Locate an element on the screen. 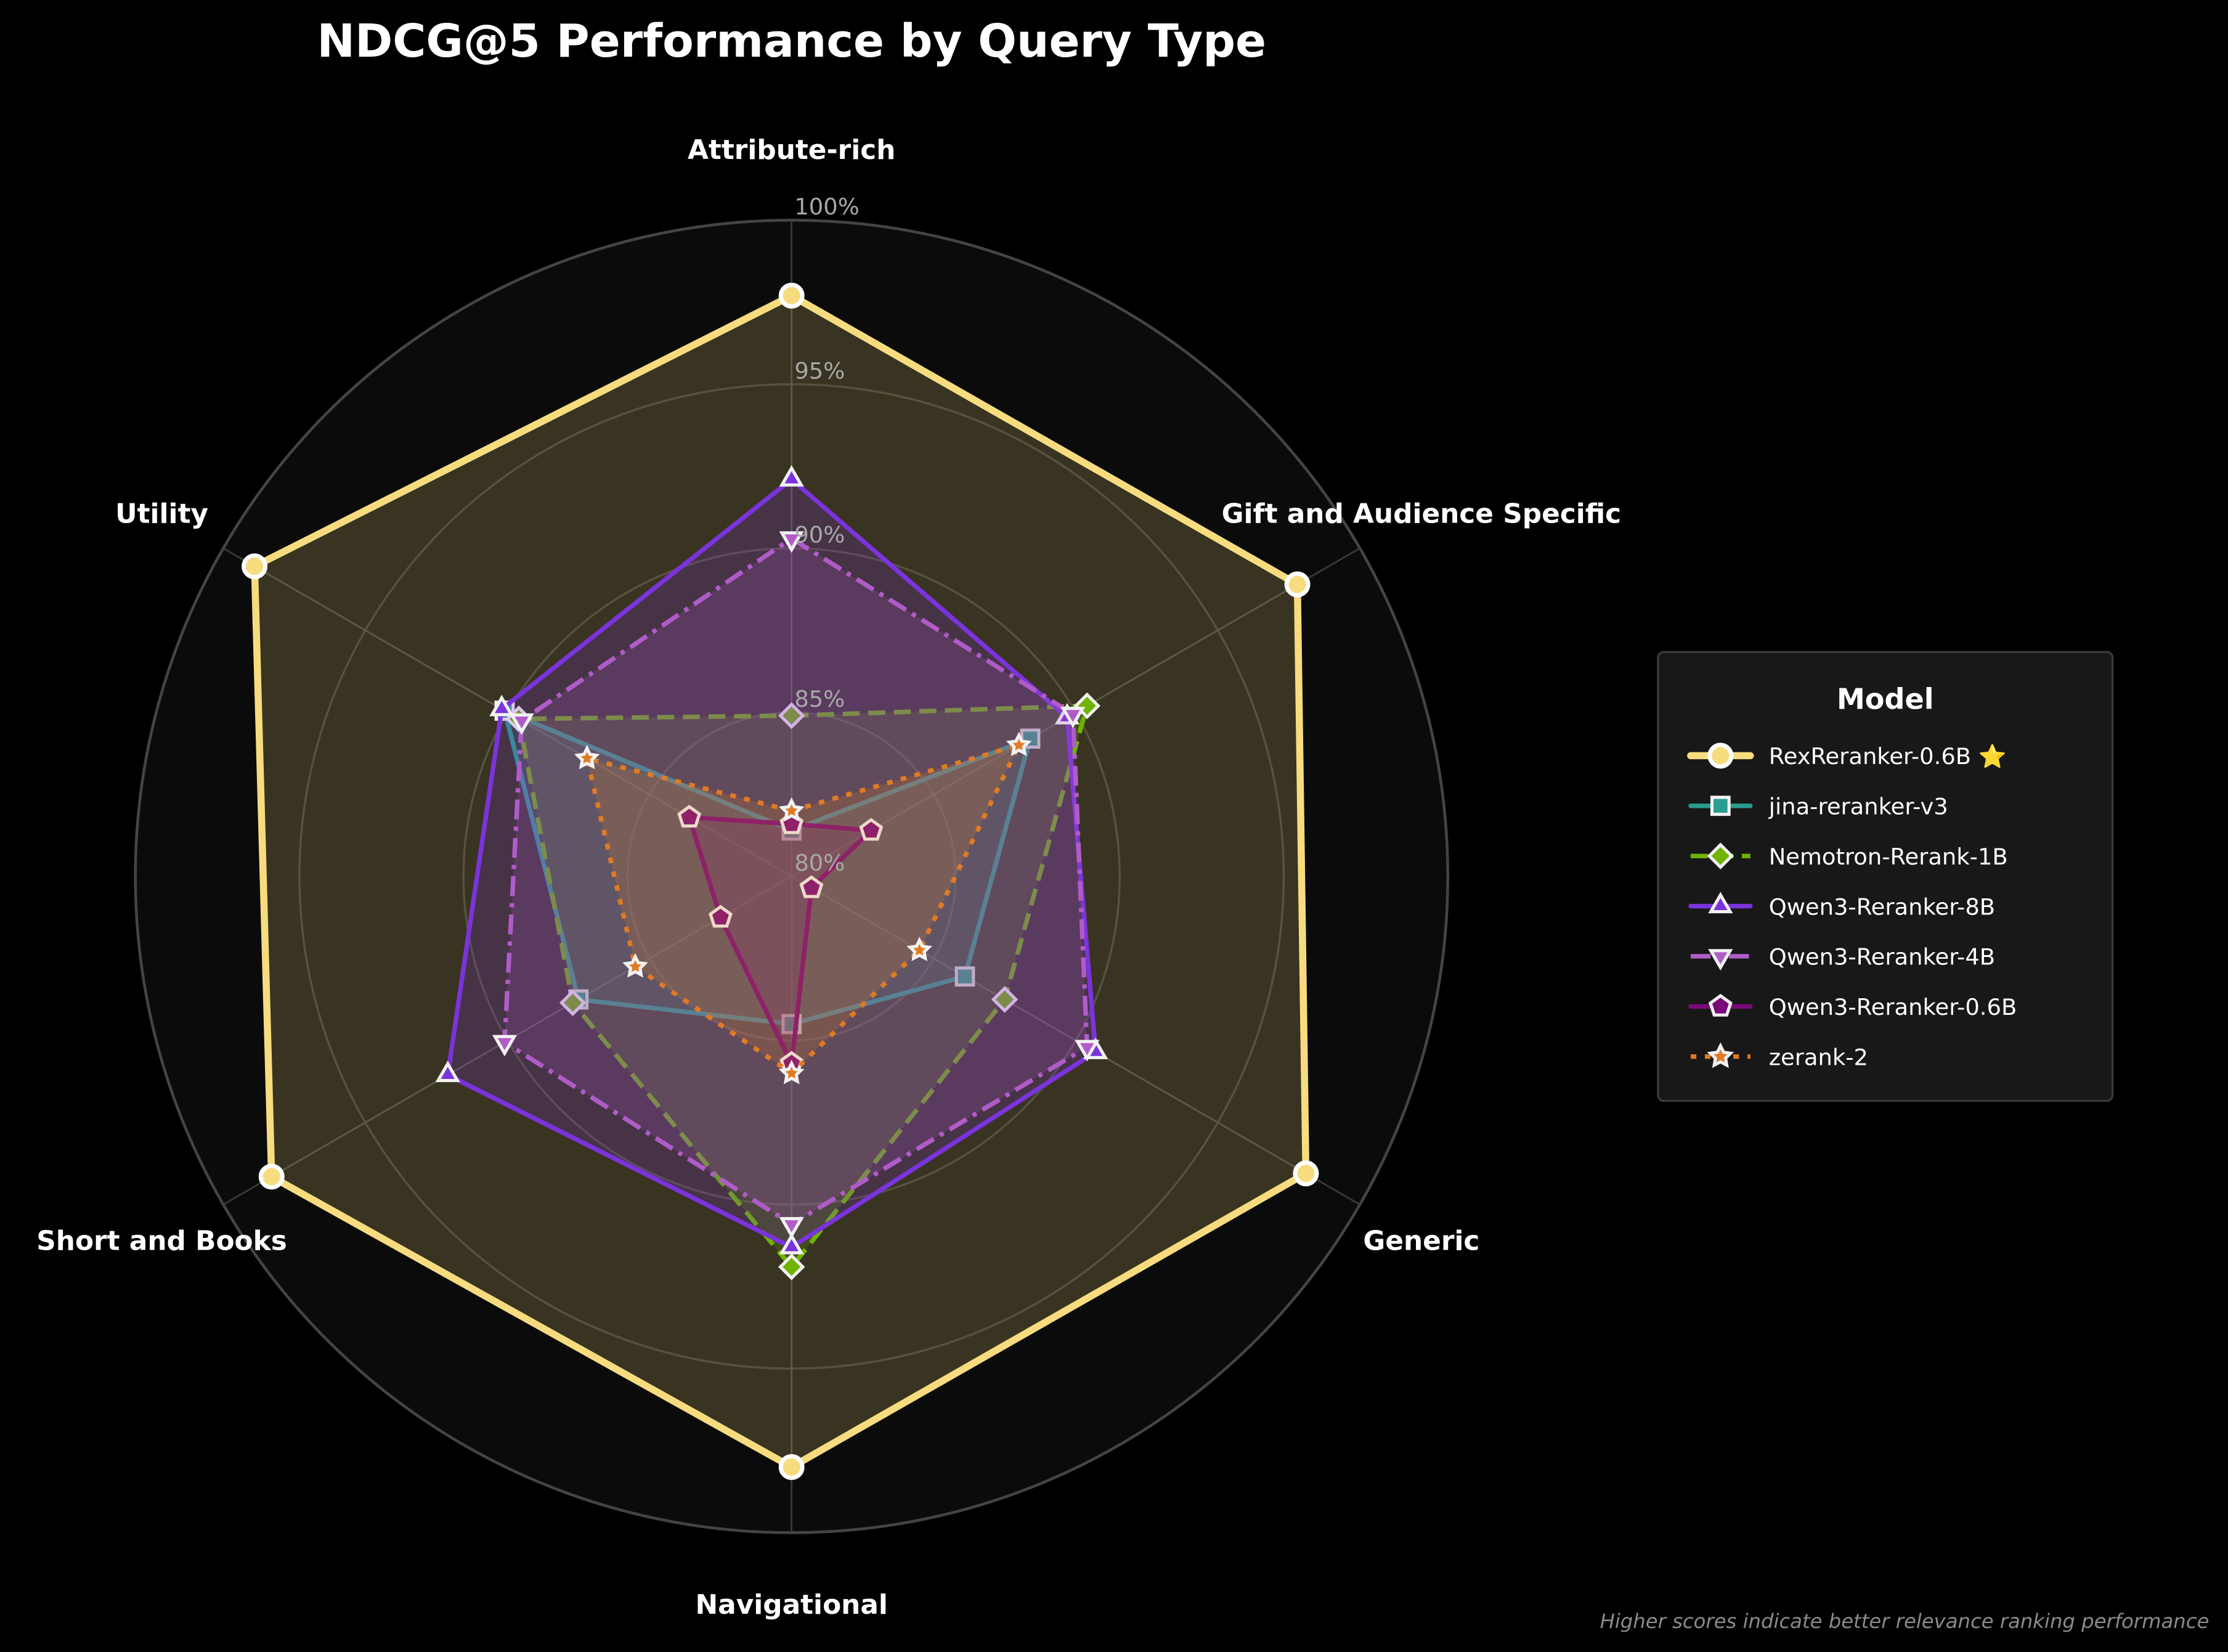  legend-label: RexReranker-0.6B ⭐ is located at coordinates (1888, 756).